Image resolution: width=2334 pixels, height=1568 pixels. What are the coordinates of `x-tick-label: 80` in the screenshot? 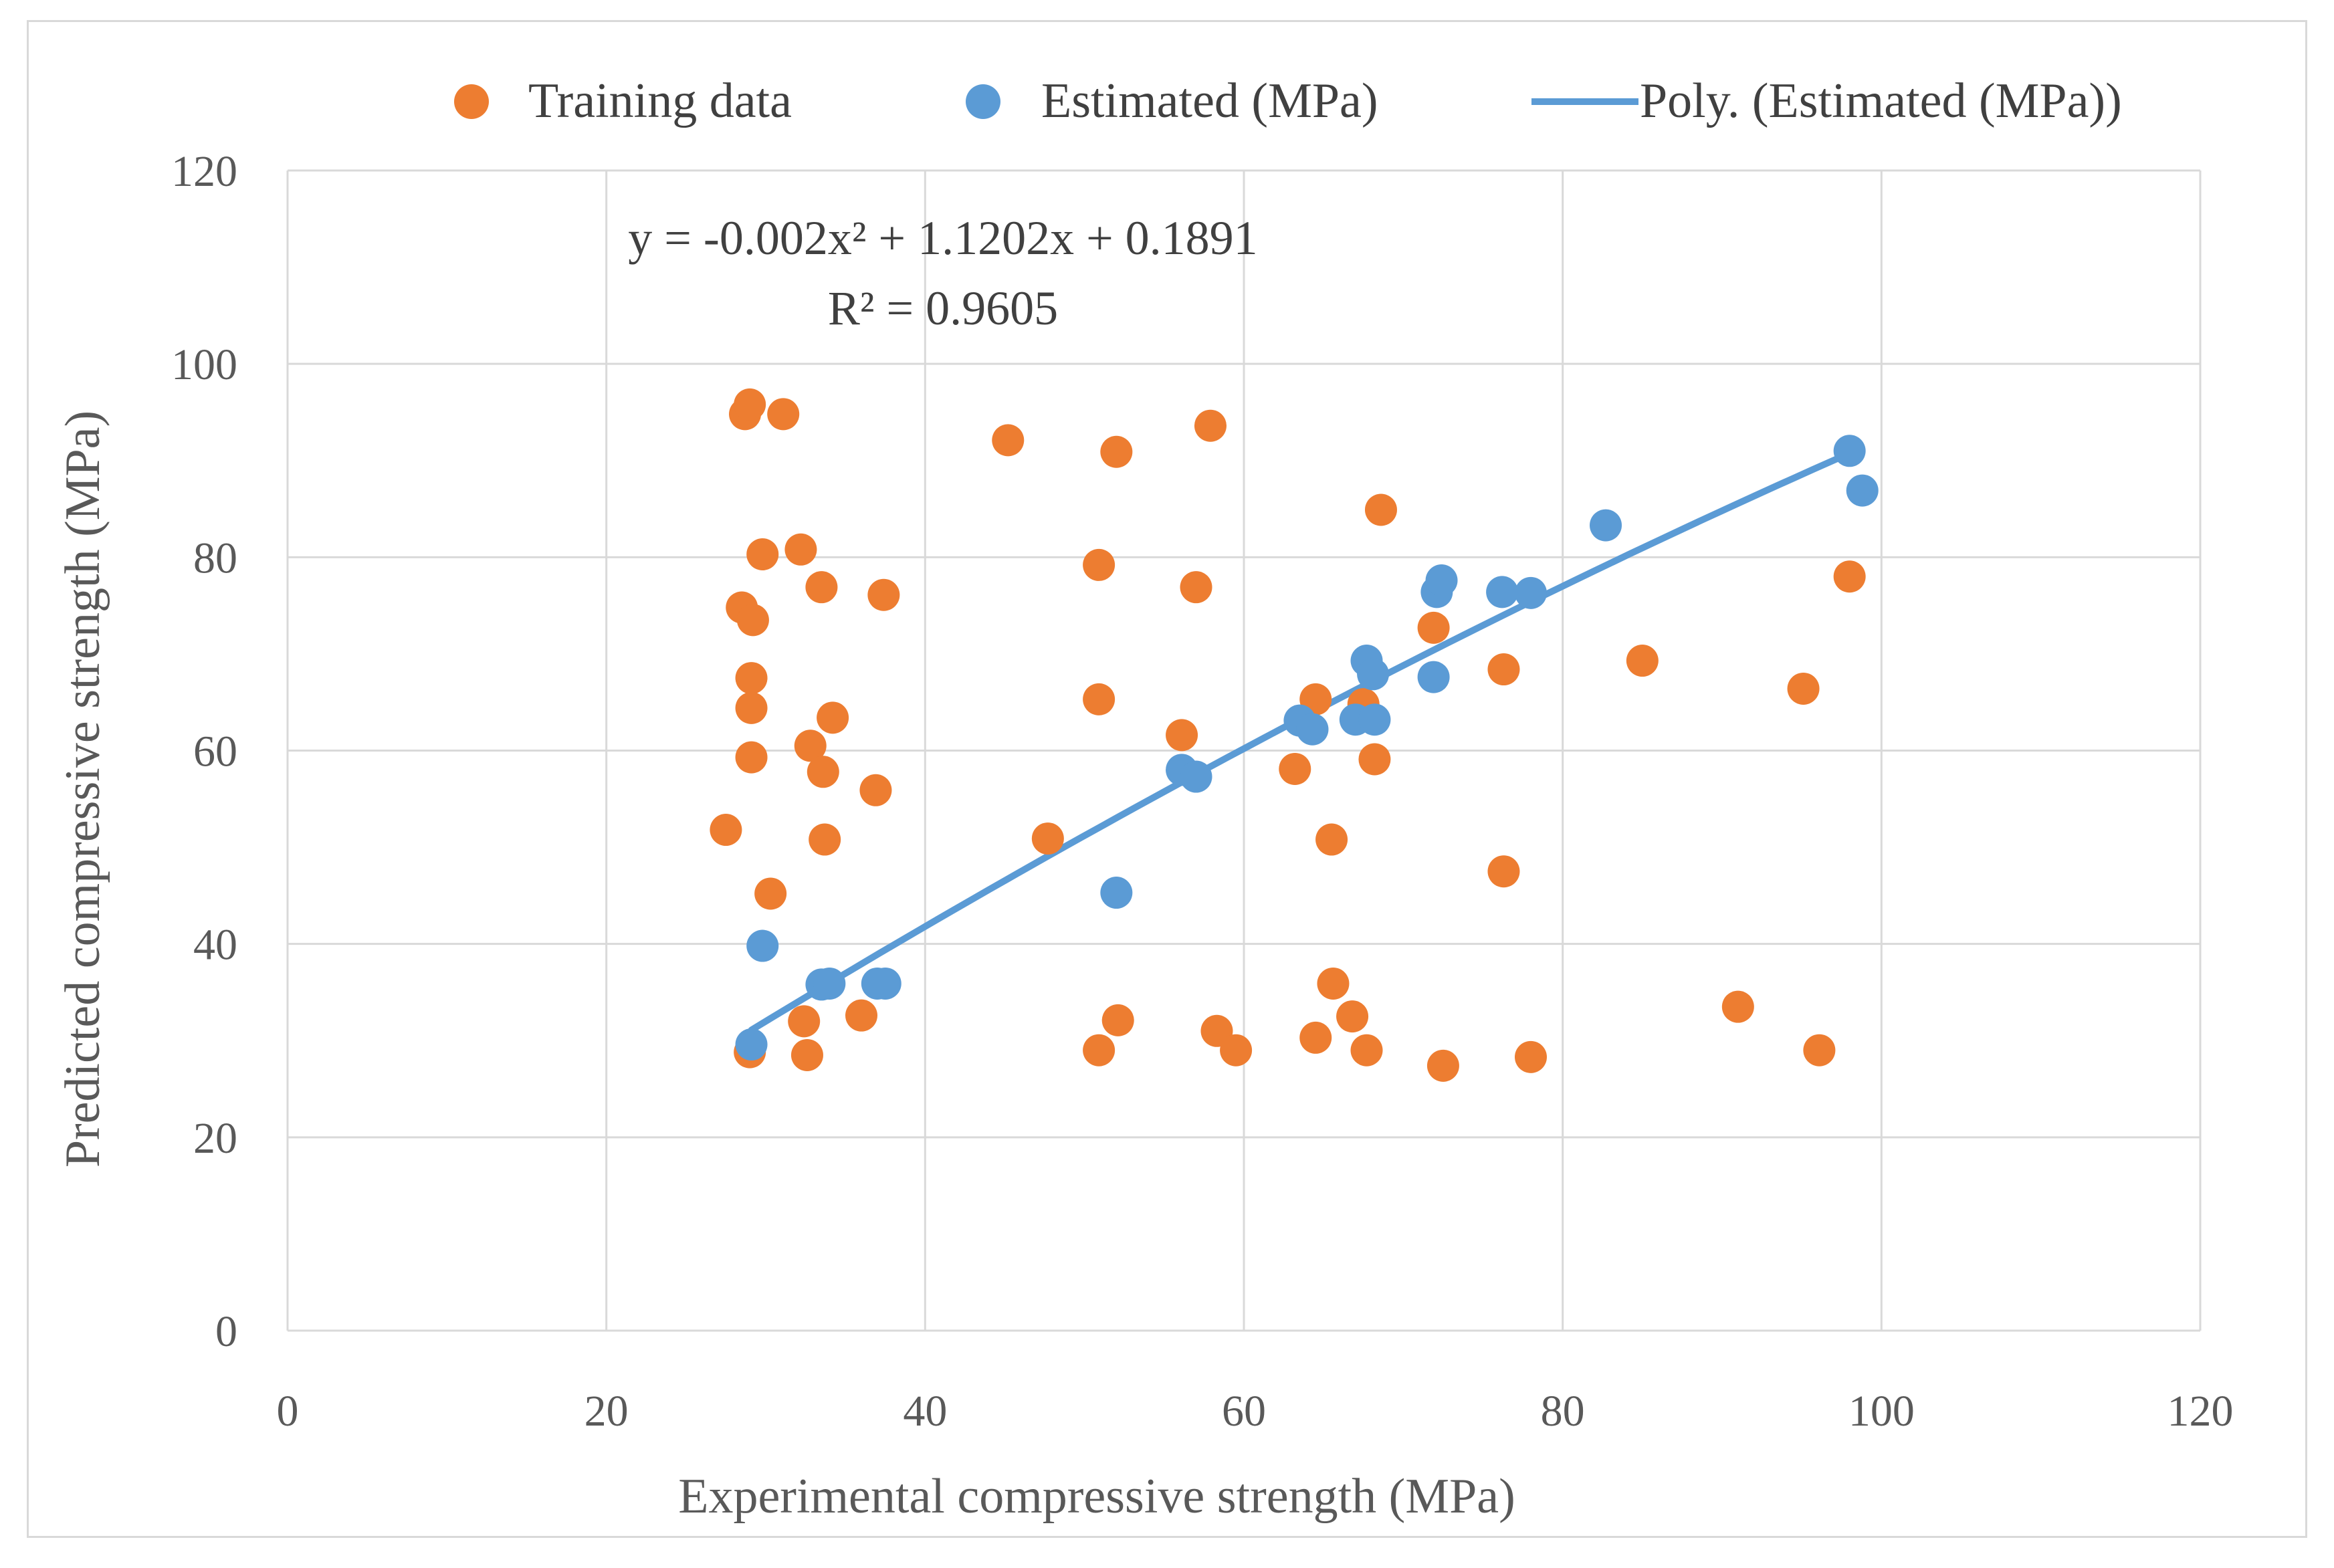 It's located at (1563, 1411).